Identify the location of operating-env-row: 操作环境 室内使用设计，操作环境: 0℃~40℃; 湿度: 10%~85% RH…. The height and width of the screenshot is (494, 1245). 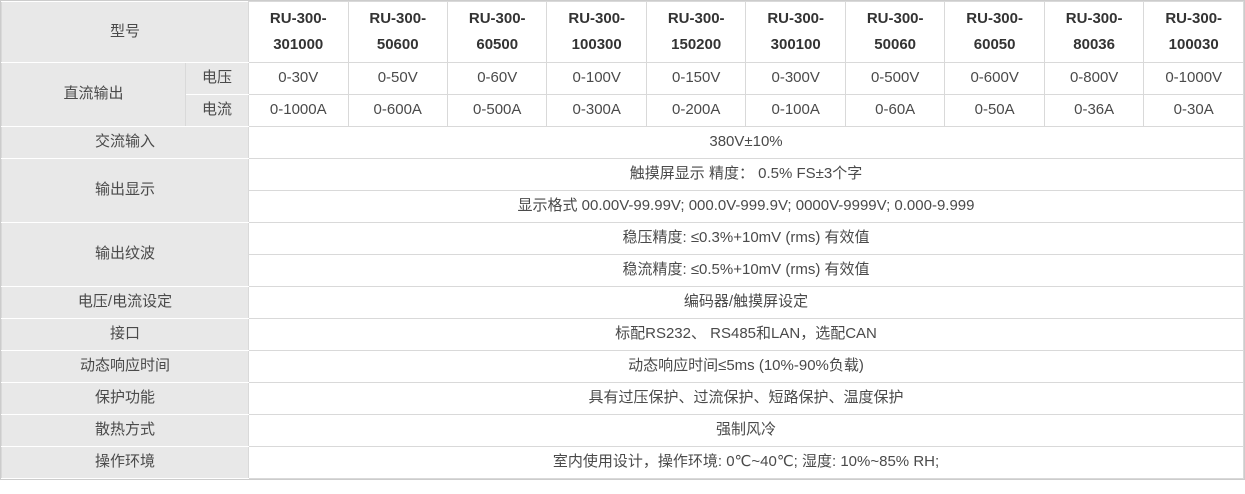
(622, 462).